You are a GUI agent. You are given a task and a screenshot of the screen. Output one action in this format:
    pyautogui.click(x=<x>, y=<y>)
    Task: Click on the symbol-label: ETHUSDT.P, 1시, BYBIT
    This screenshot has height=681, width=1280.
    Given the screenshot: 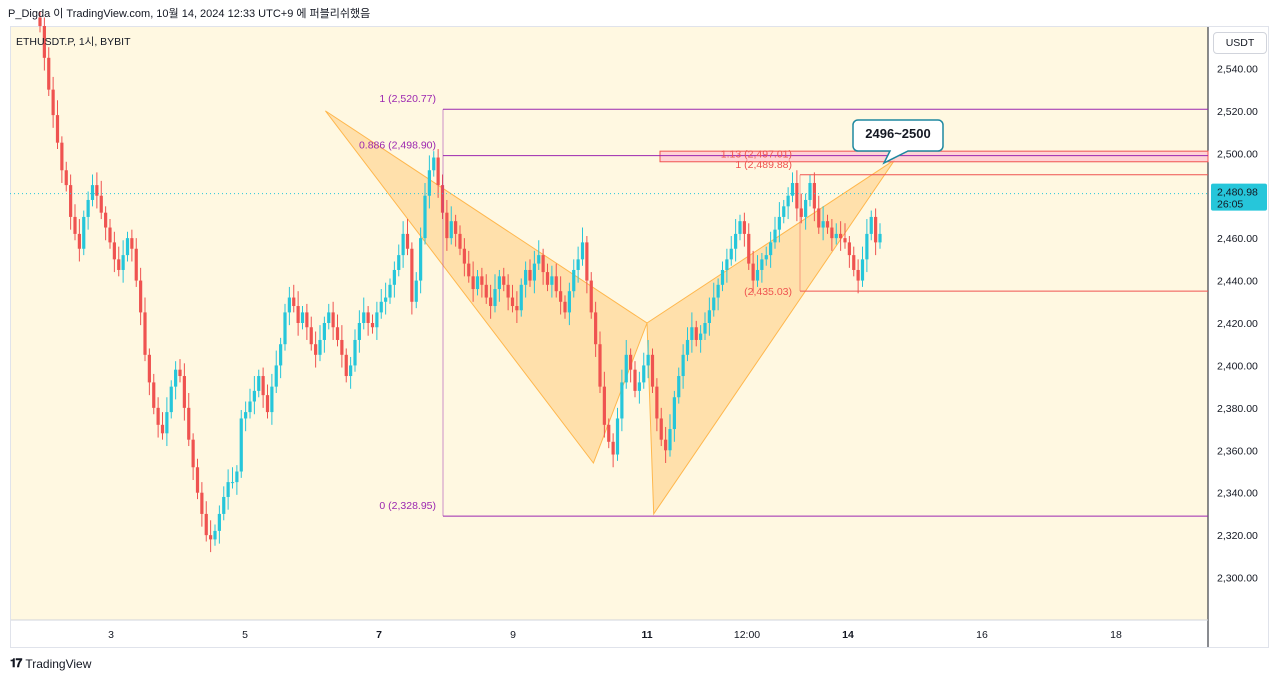 What is the action you would take?
    pyautogui.click(x=73, y=42)
    